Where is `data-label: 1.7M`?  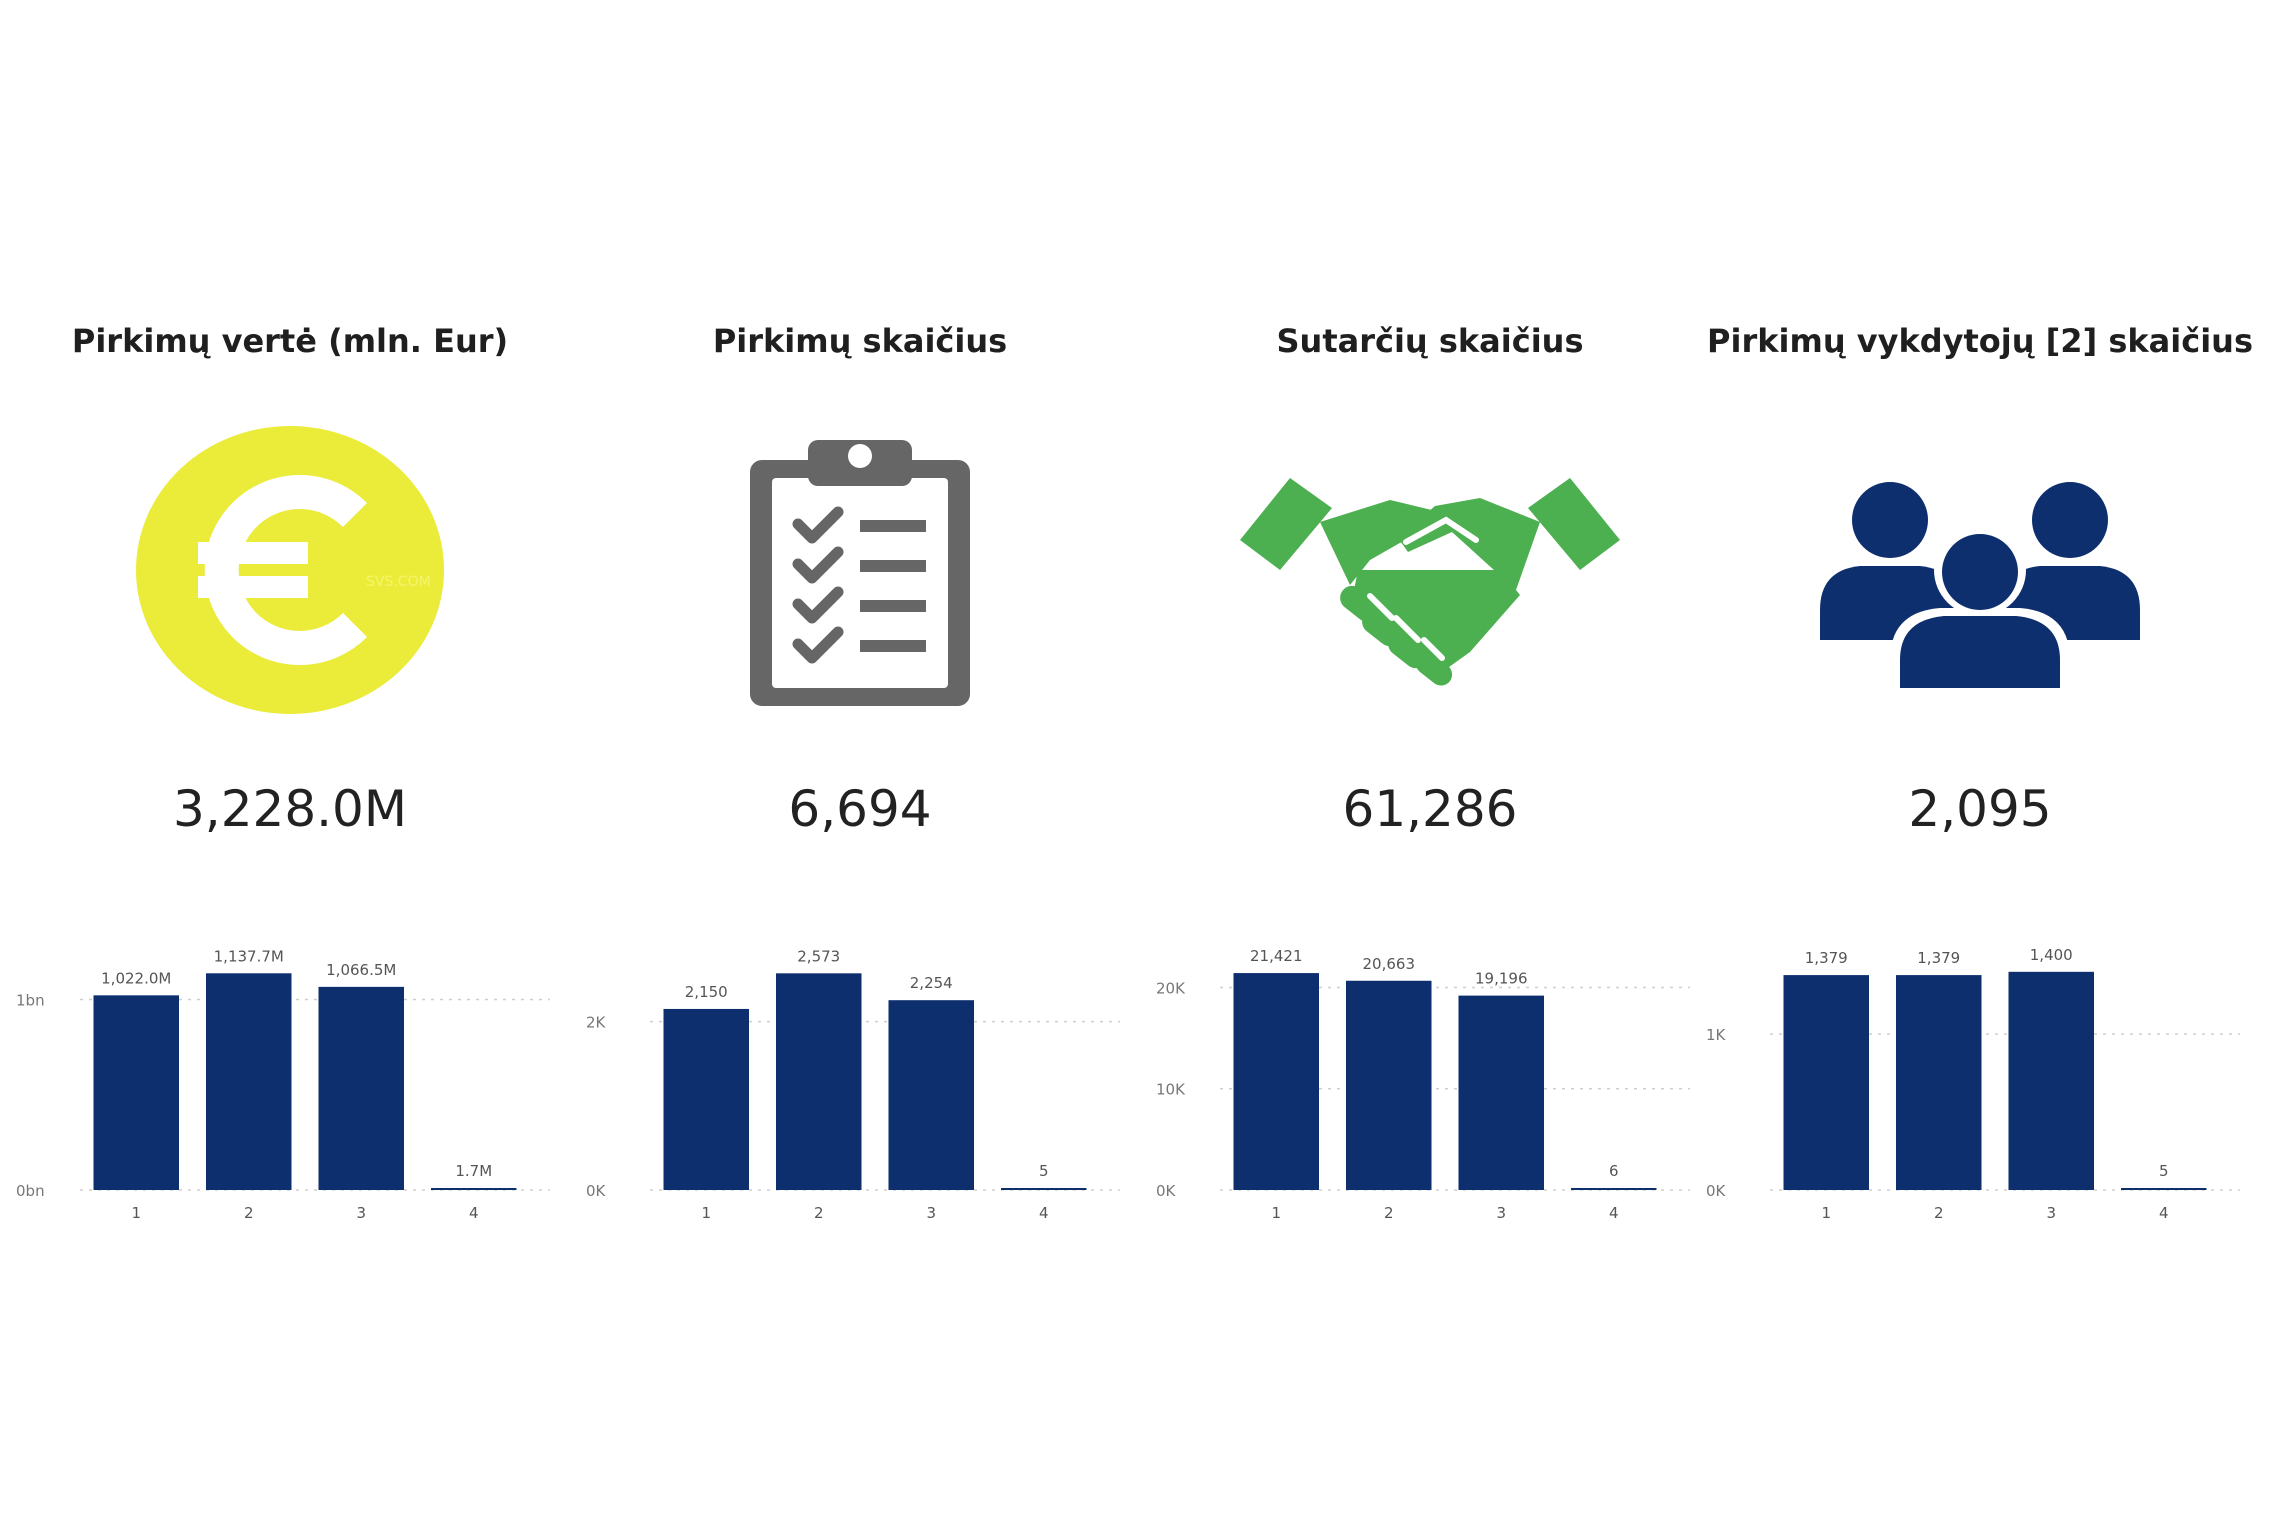 data-label: 1.7M is located at coordinates (473, 1171).